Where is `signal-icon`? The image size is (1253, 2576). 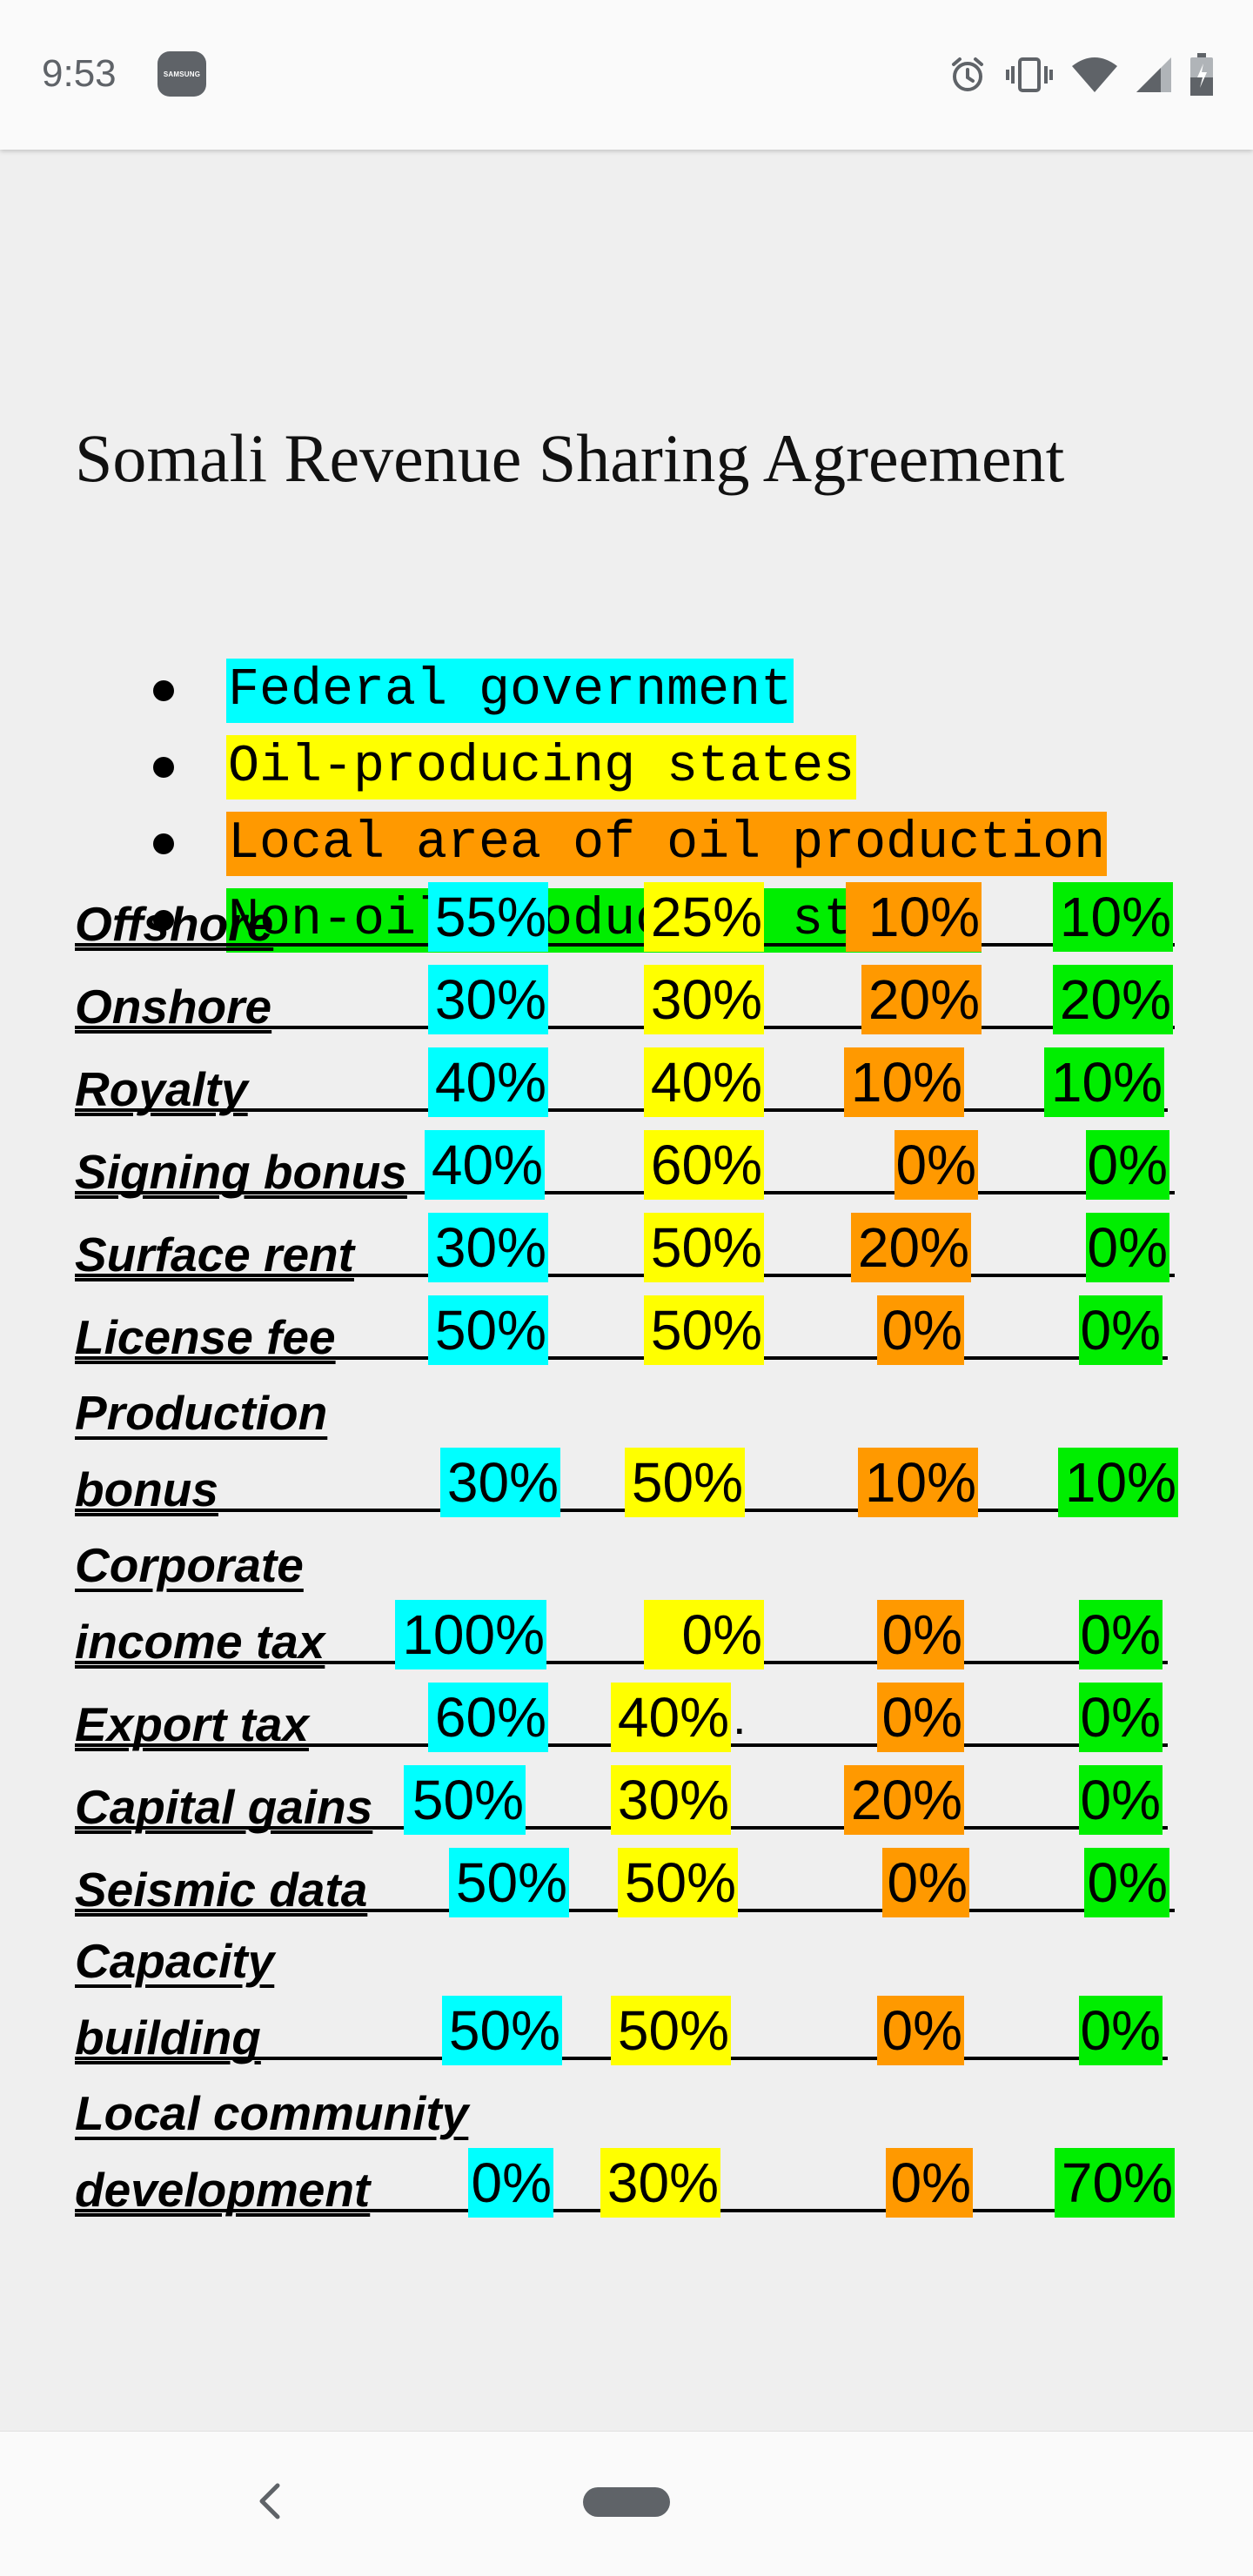
signal-icon is located at coordinates (1153, 74).